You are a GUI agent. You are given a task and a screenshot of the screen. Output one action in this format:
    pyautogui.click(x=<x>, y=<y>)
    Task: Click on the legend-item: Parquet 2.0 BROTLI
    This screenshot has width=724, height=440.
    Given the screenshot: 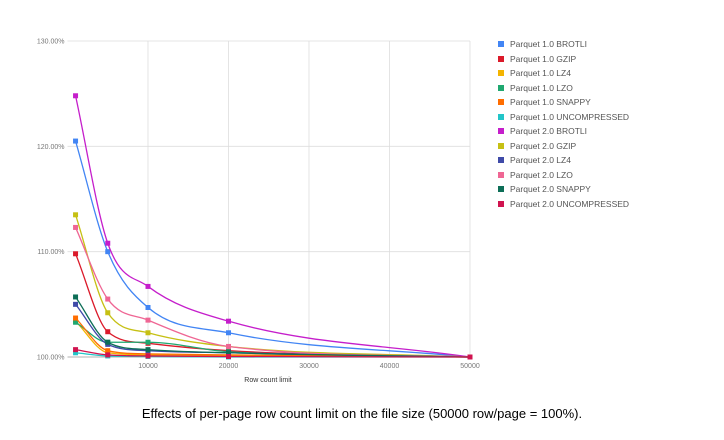 What is the action you would take?
    pyautogui.click(x=563, y=131)
    